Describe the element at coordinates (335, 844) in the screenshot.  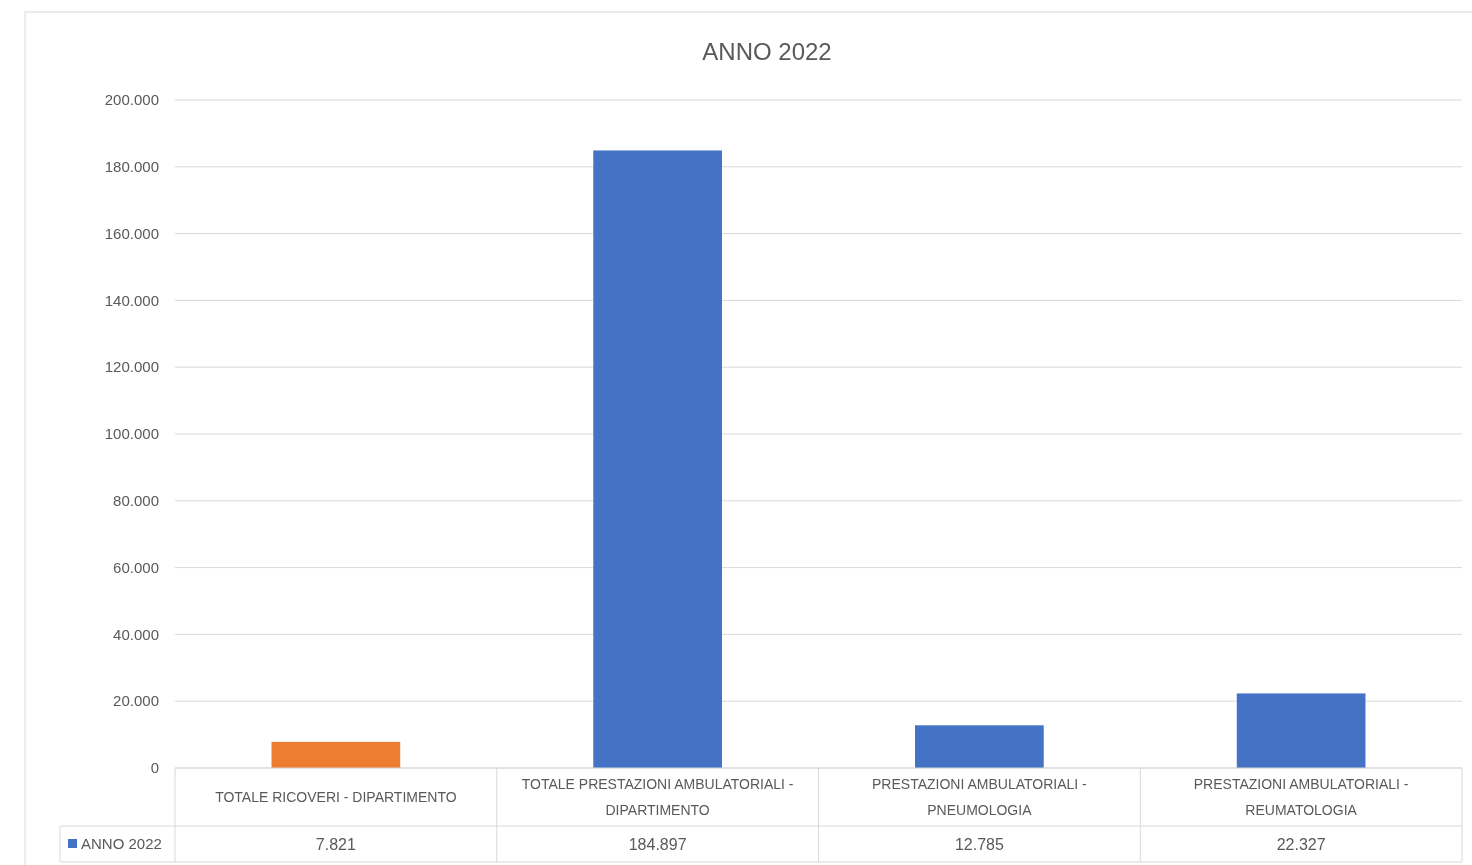
I see `data-label: 7.821` at that location.